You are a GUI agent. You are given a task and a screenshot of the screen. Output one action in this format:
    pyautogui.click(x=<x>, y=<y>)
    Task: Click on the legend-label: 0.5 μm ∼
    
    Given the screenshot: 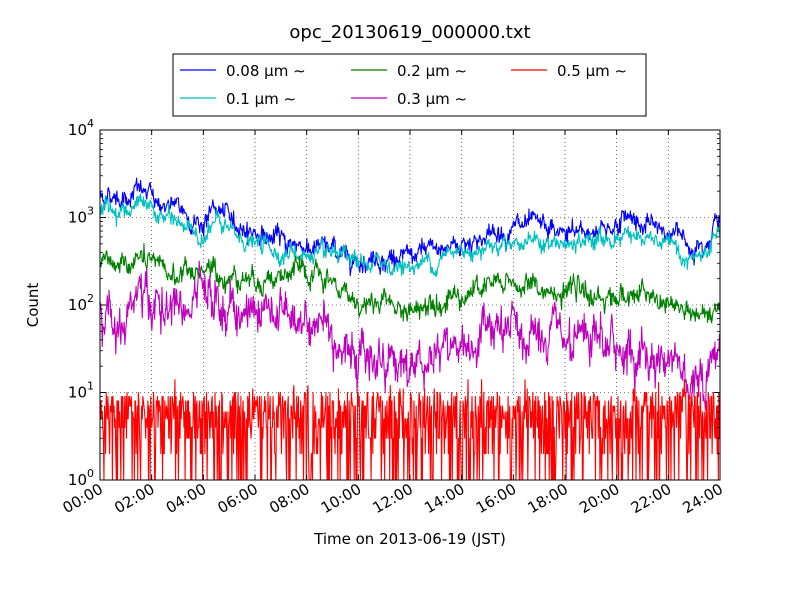 What is the action you would take?
    pyautogui.click(x=592, y=71)
    